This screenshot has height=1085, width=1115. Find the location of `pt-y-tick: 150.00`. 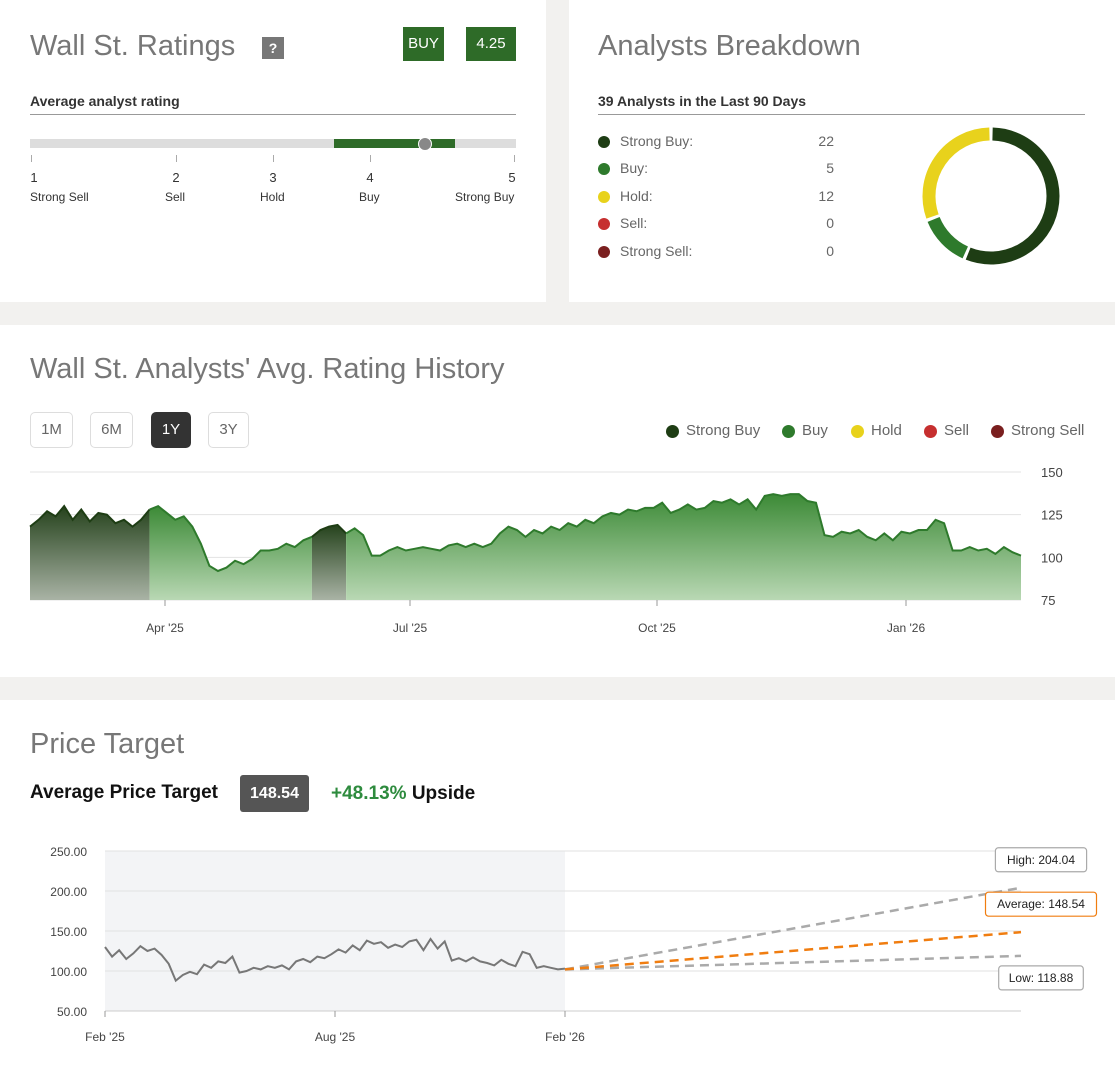

pt-y-tick: 150.00 is located at coordinates (68, 932).